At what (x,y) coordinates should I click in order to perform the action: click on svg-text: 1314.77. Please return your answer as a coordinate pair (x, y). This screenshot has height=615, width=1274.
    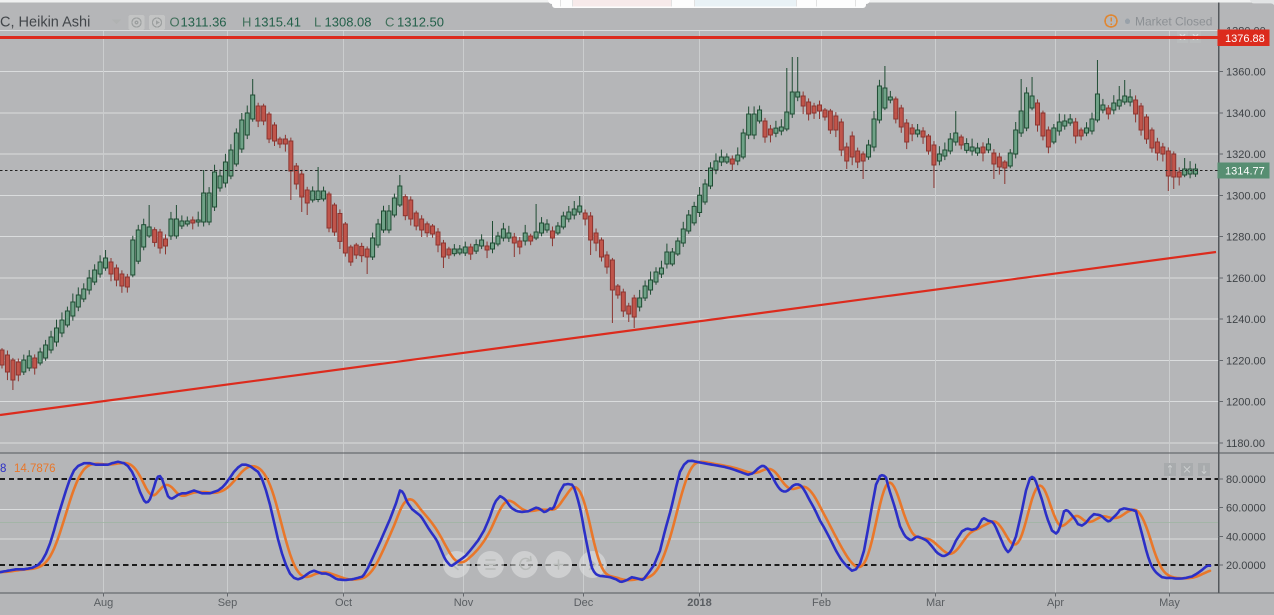
    Looking at the image, I should click on (1245, 172).